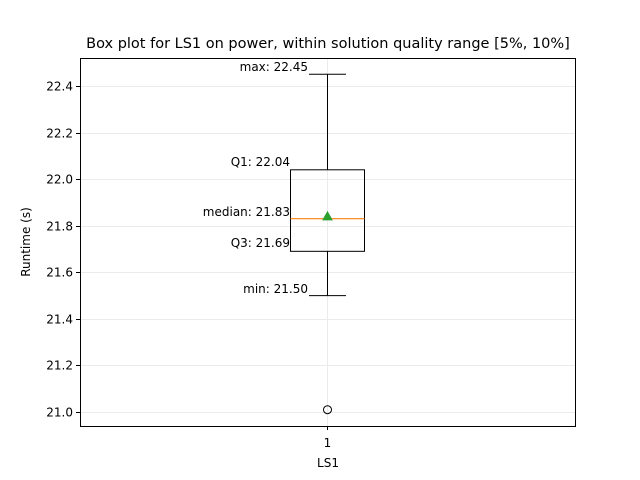 The width and height of the screenshot is (640, 480). What do you see at coordinates (59, 180) in the screenshot?
I see `y-tick-label: 22.0` at bounding box center [59, 180].